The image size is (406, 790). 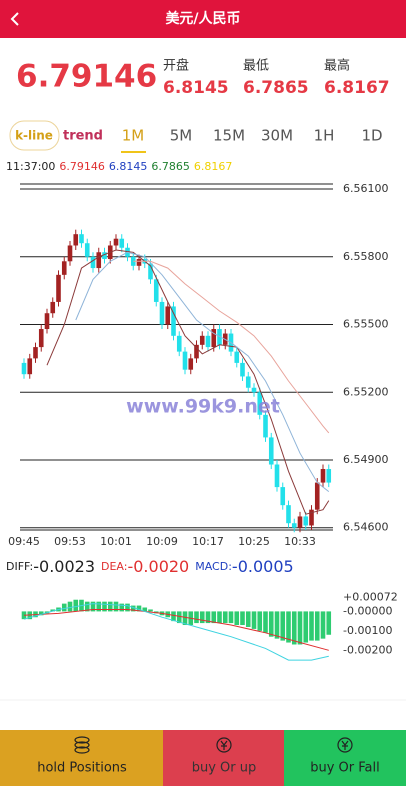 I want to click on info-high: 6.8167, so click(x=213, y=166).